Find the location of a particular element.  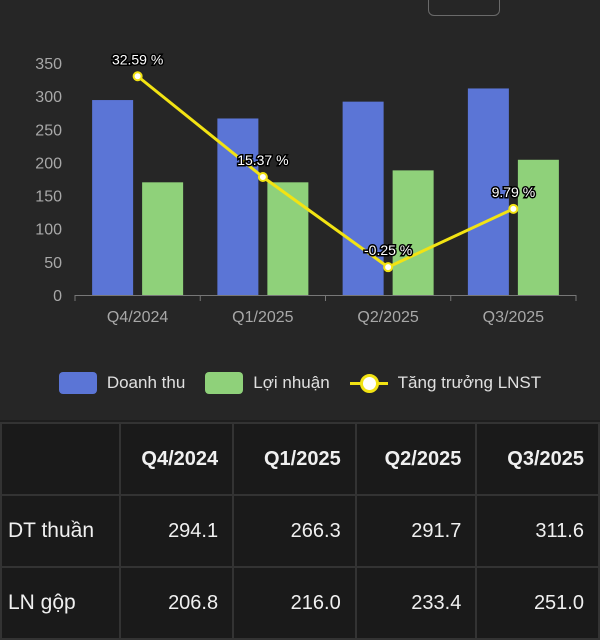

table-cell: 266.3 is located at coordinates (294, 531).